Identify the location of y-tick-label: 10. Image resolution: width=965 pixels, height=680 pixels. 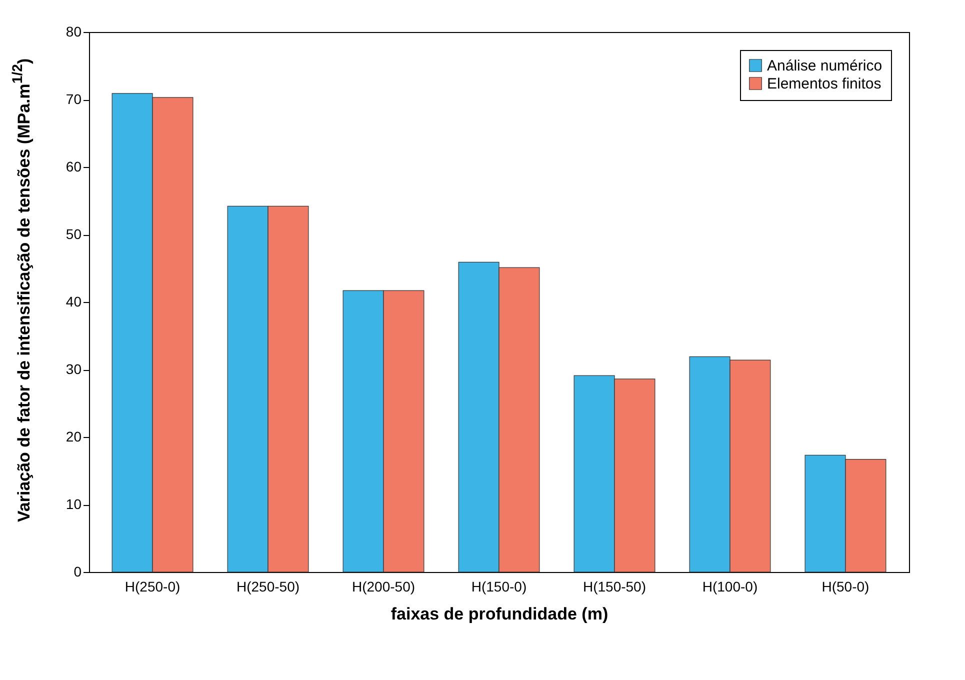
(74, 504).